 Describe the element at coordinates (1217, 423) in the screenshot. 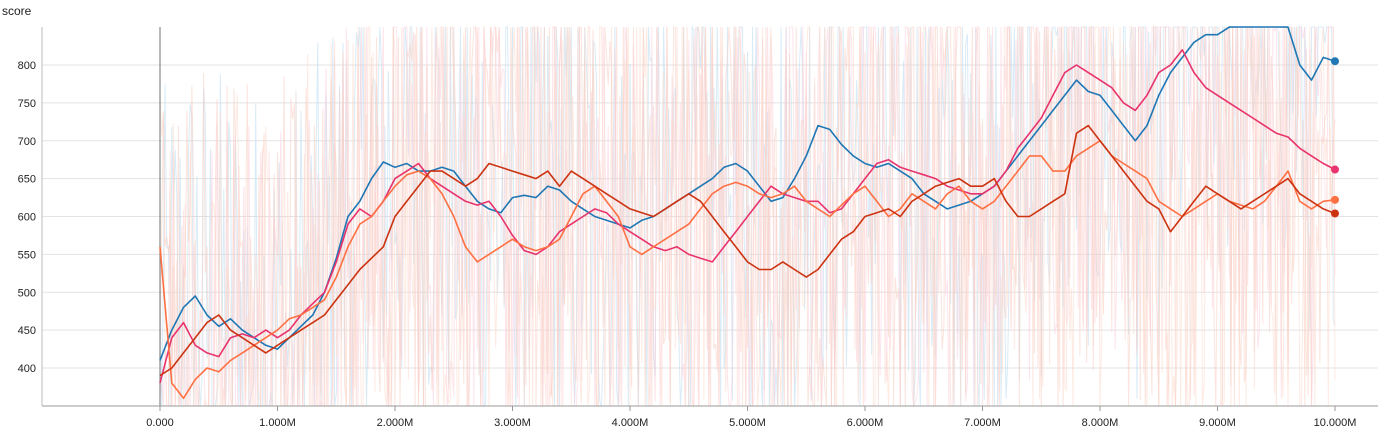

I see `x-tick-label: 9.000M` at that location.